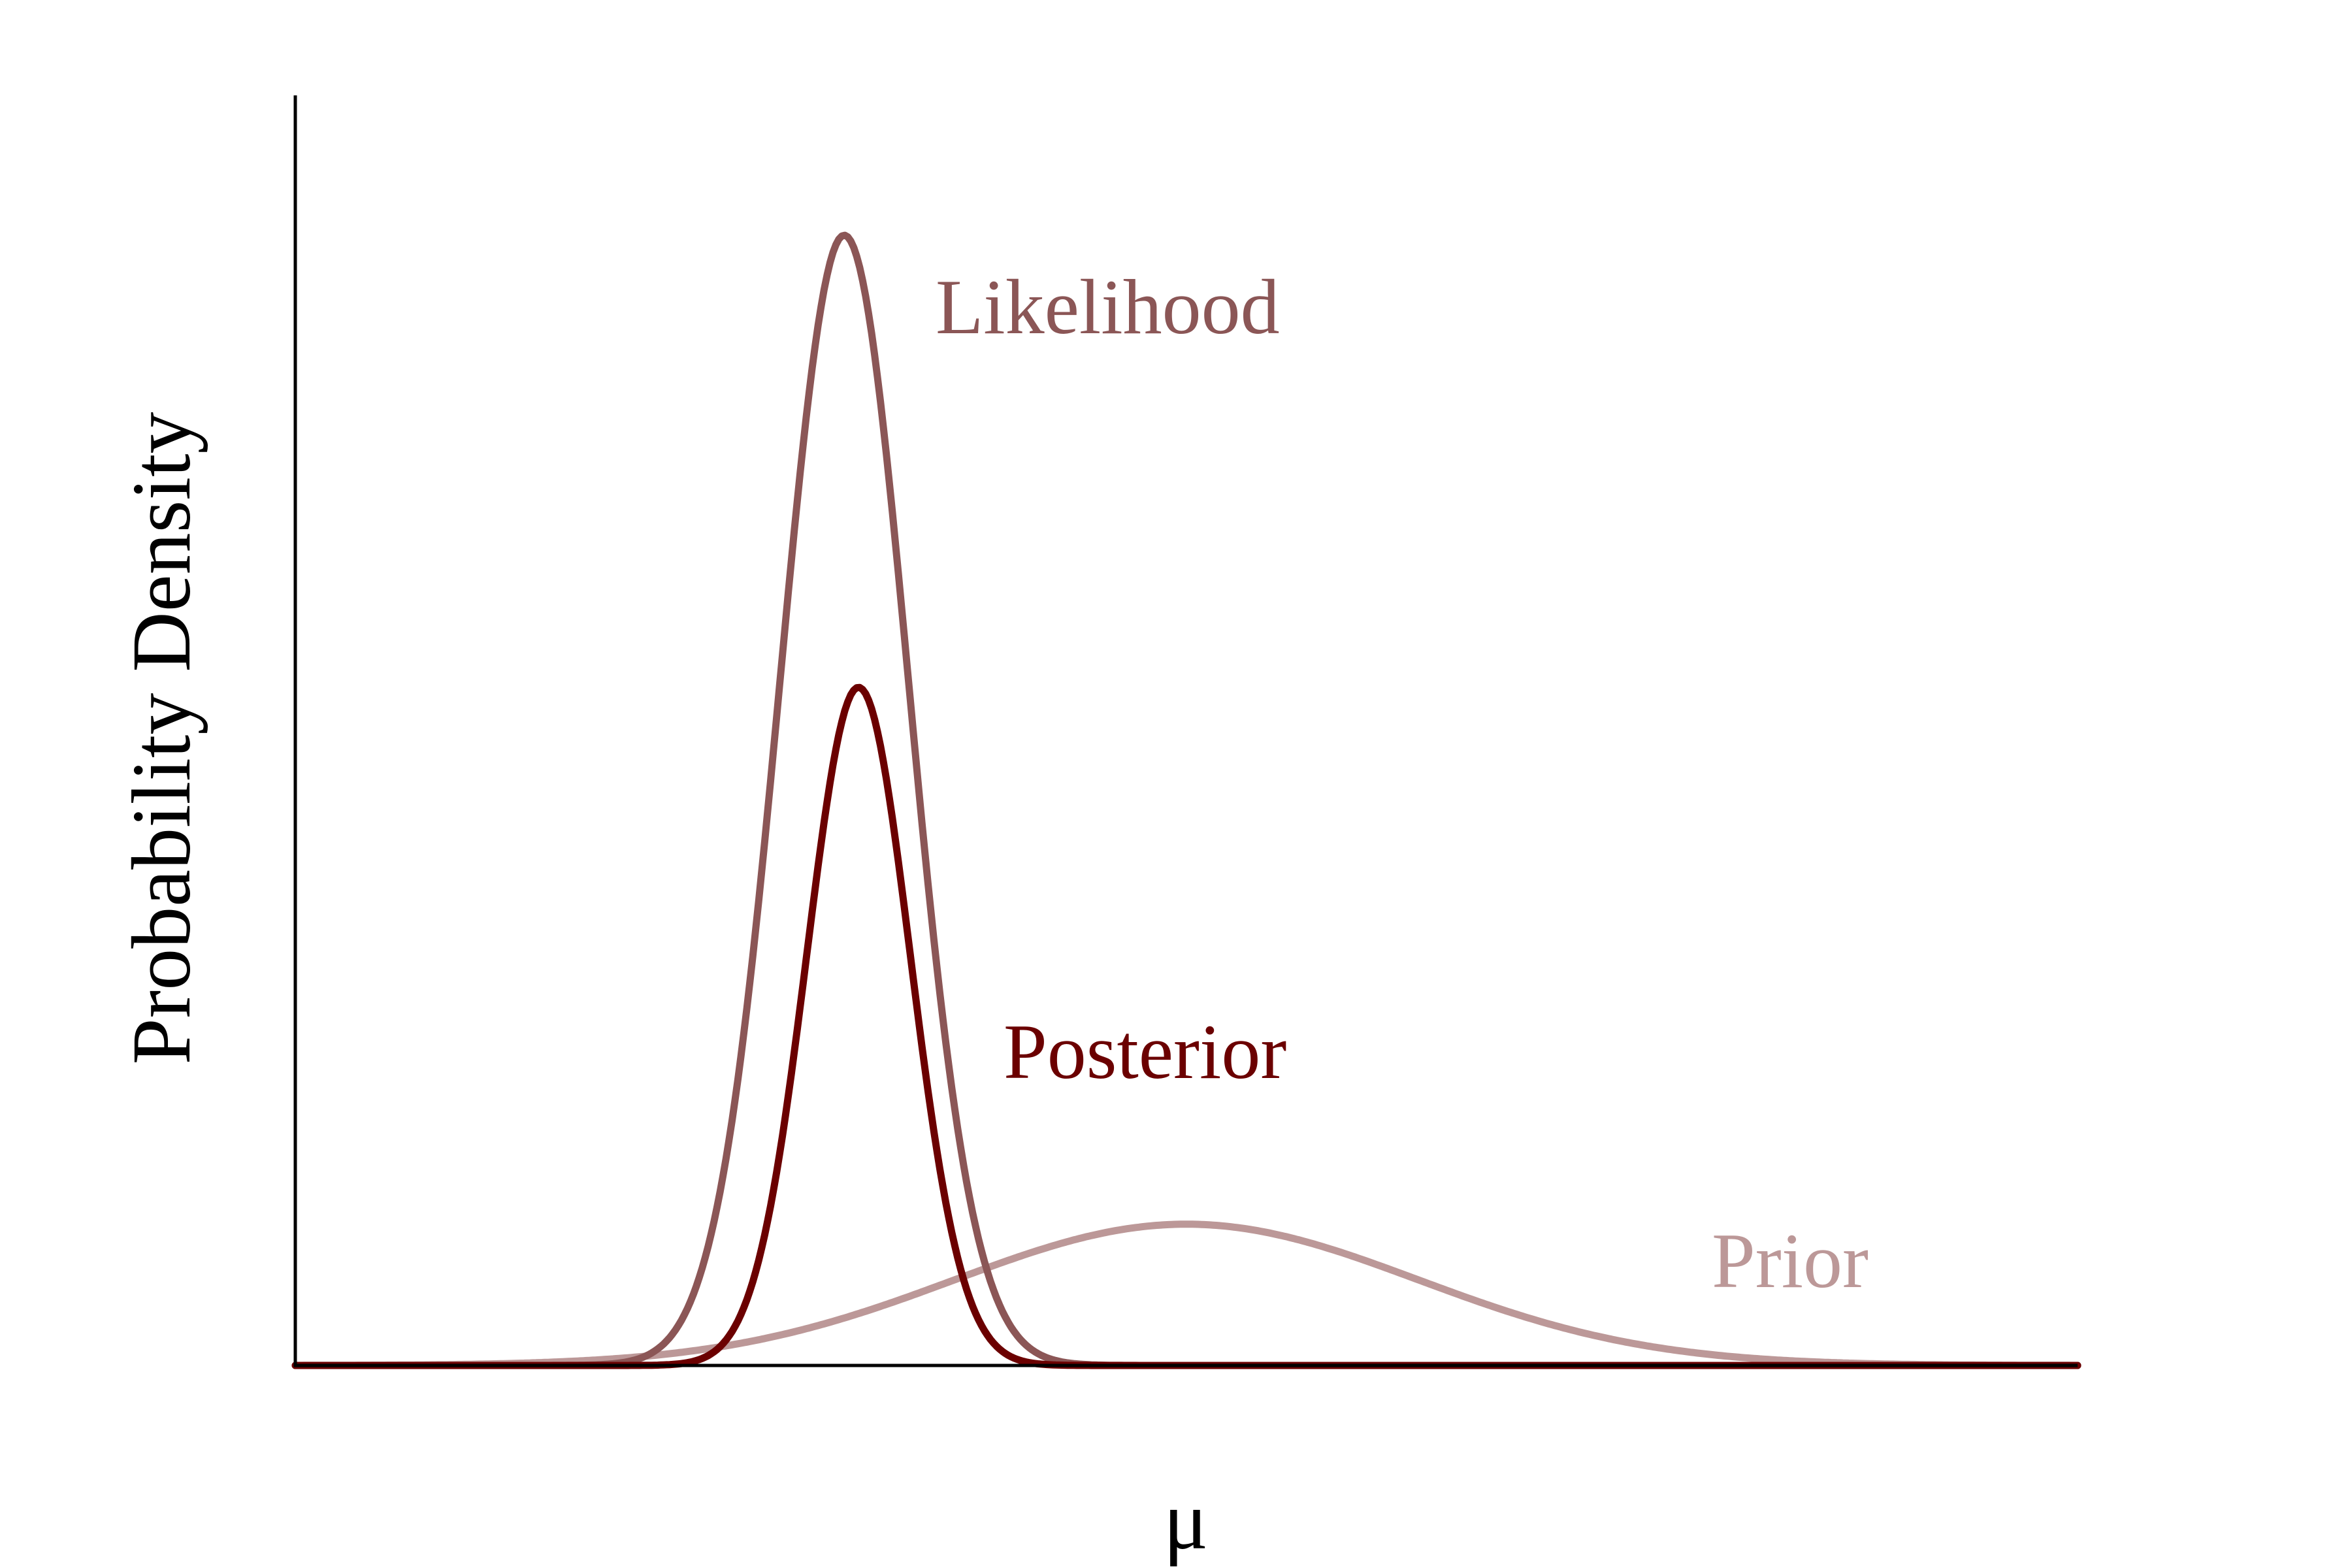 The width and height of the screenshot is (2352, 1568). What do you see at coordinates (1790, 1260) in the screenshot?
I see `series-label-prior: Prior` at bounding box center [1790, 1260].